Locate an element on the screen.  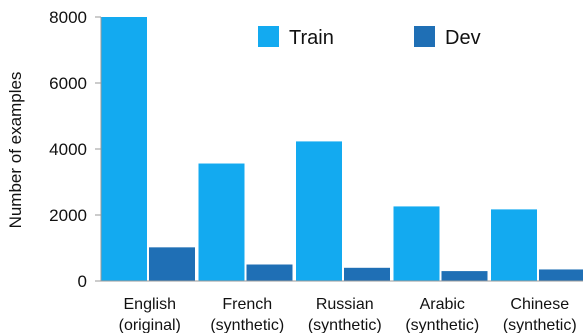
legend-swatch-dev is located at coordinates (424, 36).